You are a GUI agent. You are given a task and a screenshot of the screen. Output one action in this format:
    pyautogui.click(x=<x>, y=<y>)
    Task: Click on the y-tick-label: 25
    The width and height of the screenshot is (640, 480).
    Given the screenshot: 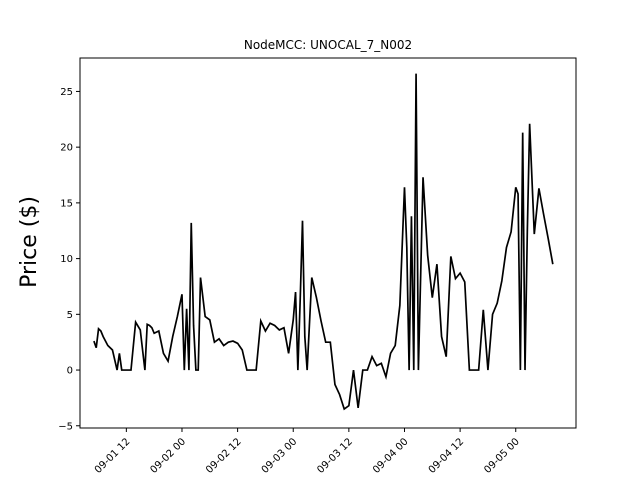 What is the action you would take?
    pyautogui.click(x=66, y=92)
    